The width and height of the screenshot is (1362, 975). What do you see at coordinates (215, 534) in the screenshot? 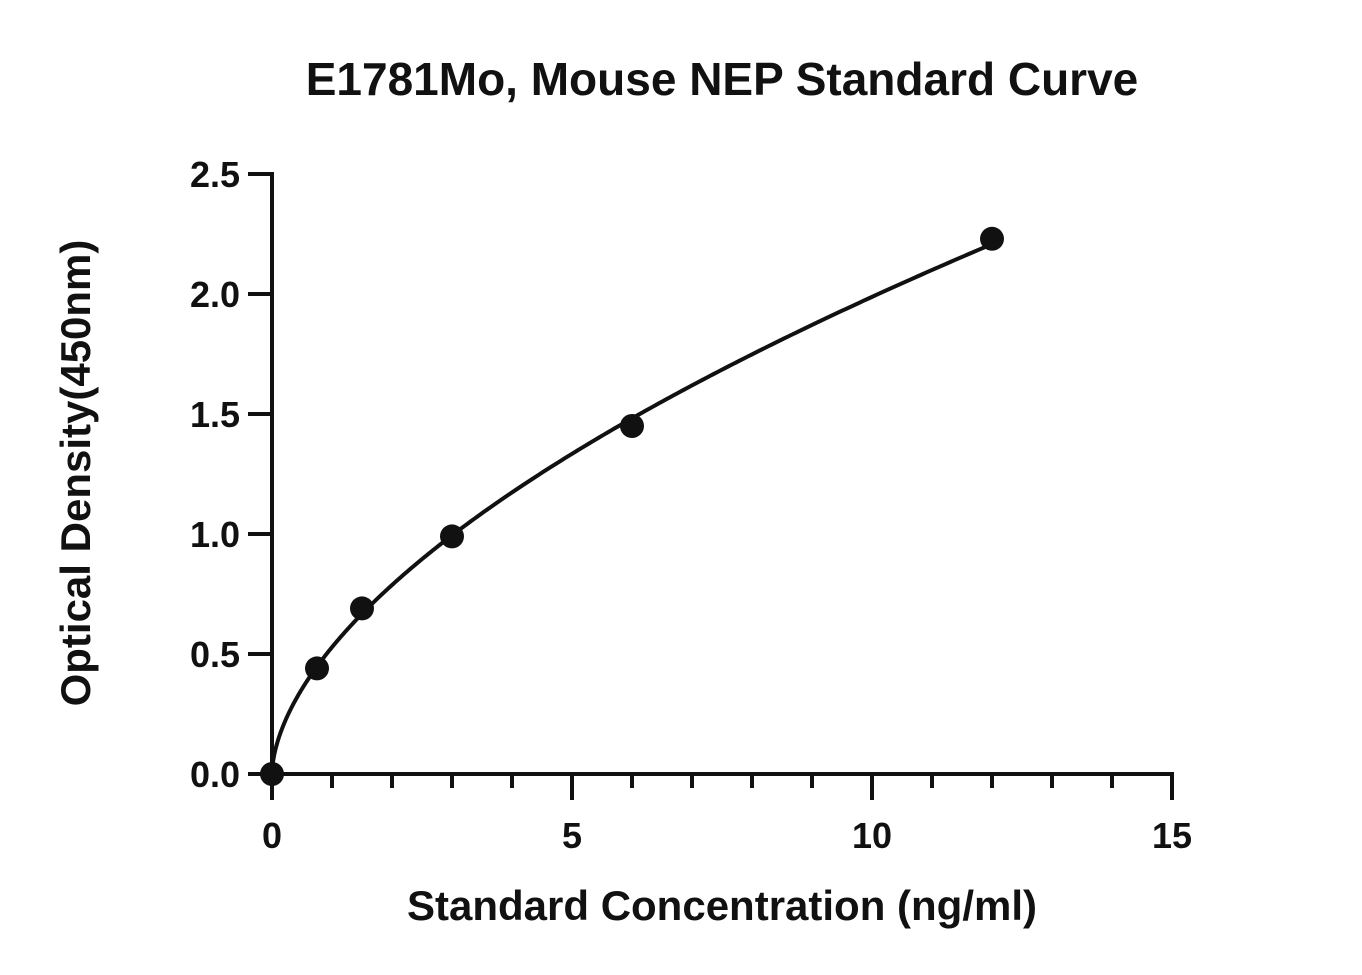
I see `y-tick-label: 1.0` at bounding box center [215, 534].